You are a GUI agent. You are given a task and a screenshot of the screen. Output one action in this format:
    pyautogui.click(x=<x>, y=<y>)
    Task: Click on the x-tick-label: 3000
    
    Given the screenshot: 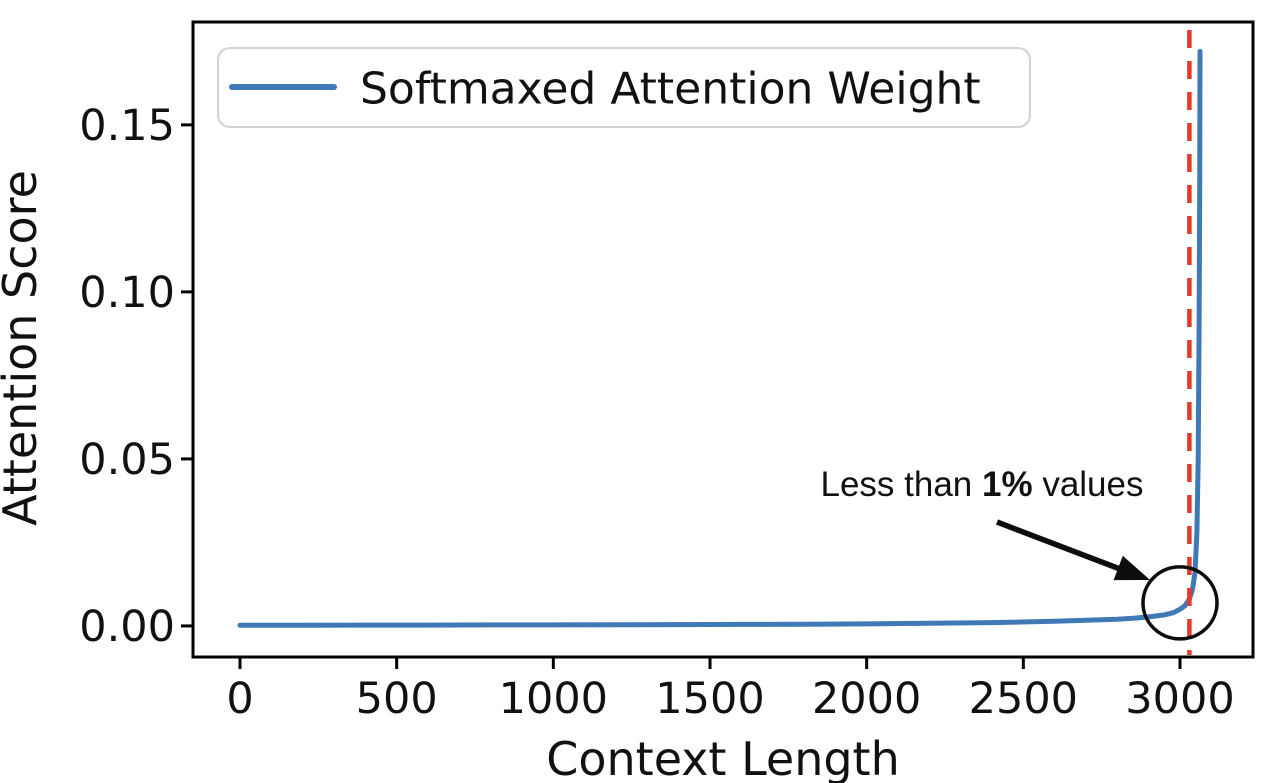 What is the action you would take?
    pyautogui.click(x=1179, y=699)
    